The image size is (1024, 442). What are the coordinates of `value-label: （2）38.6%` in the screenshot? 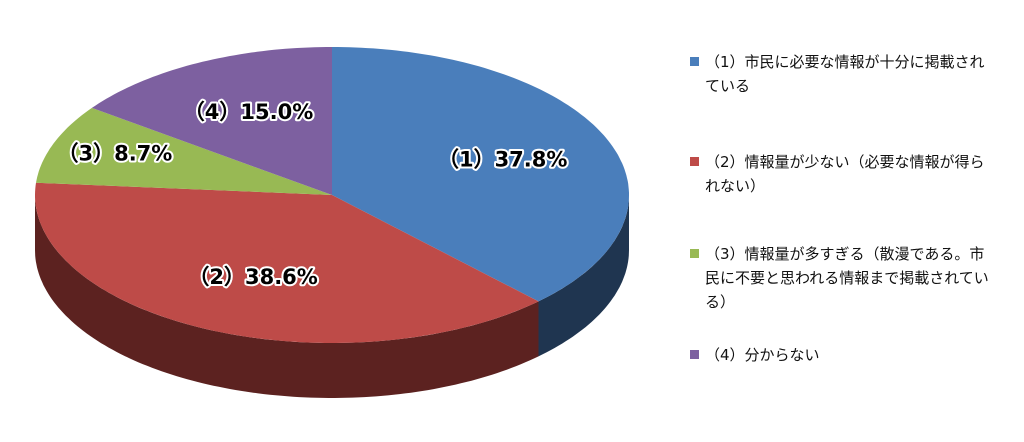 It's located at (252, 277).